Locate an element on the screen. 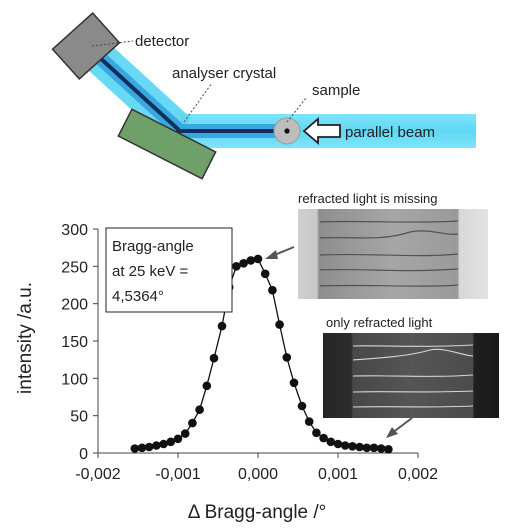  analyser-crystal is located at coordinates (167, 144).